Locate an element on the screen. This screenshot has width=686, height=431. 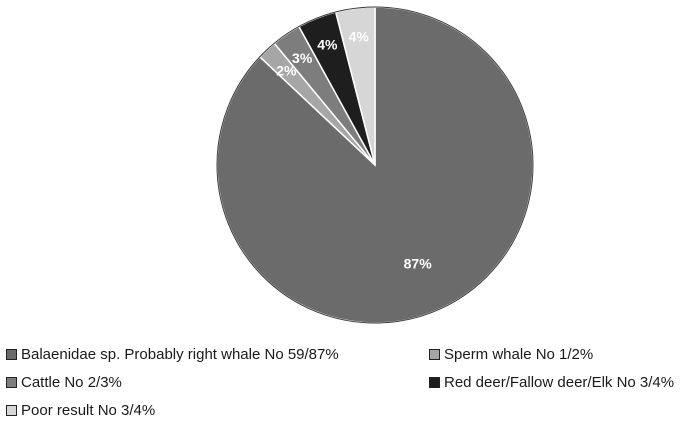
slice-data-label: 2% is located at coordinates (286, 71).